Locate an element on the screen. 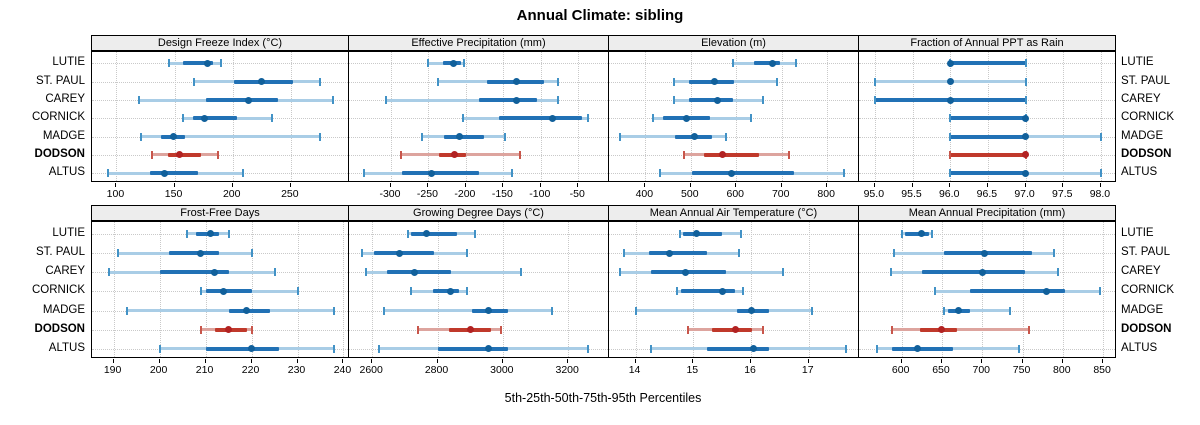  panel-strip-elevation-m: Elevation (m) is located at coordinates (733, 43).